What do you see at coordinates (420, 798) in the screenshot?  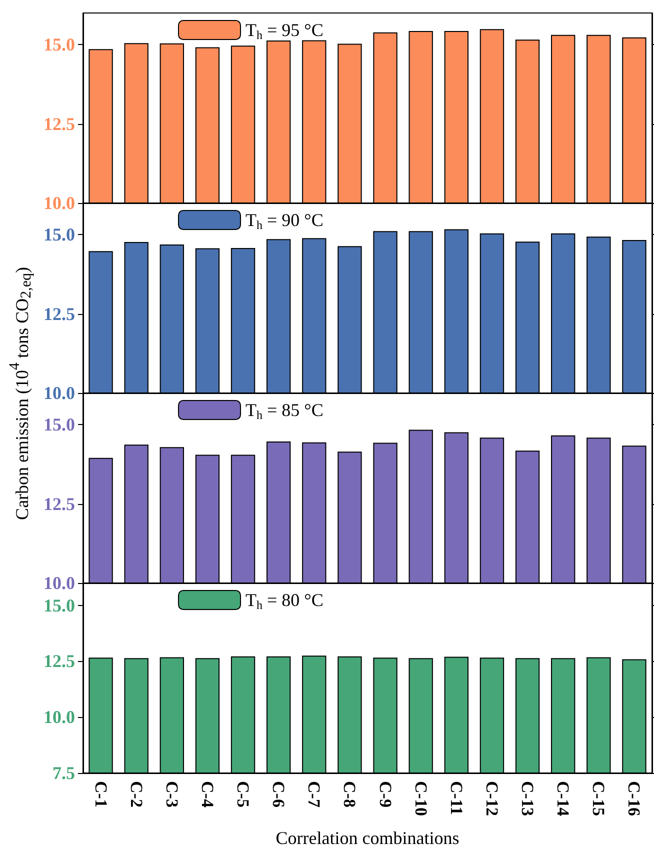 I see `x-tick-label: C-10` at bounding box center [420, 798].